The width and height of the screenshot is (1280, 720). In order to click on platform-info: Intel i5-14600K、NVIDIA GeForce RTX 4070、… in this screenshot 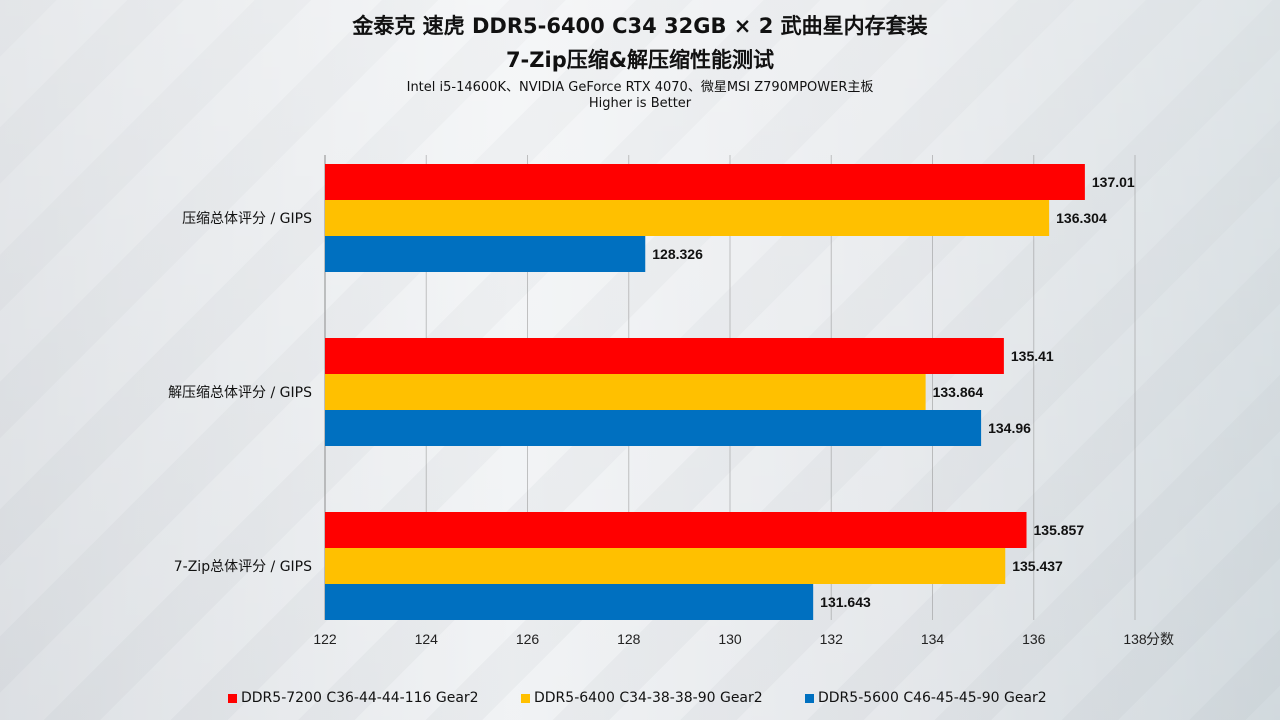, I will do `click(640, 87)`.